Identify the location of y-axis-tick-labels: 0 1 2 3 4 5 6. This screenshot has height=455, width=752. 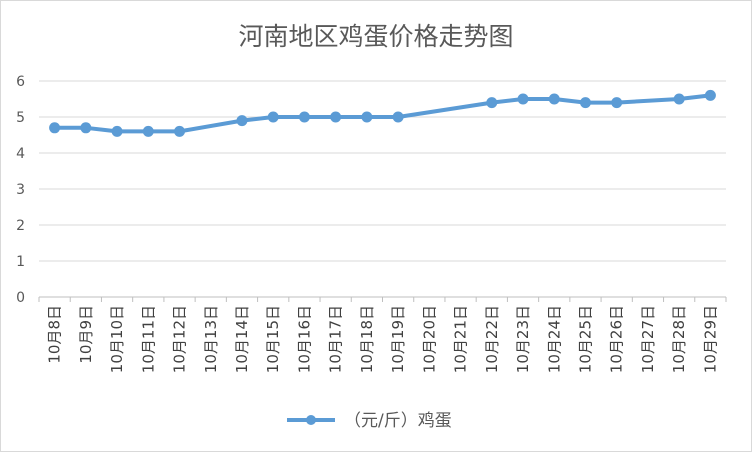
(20, 190).